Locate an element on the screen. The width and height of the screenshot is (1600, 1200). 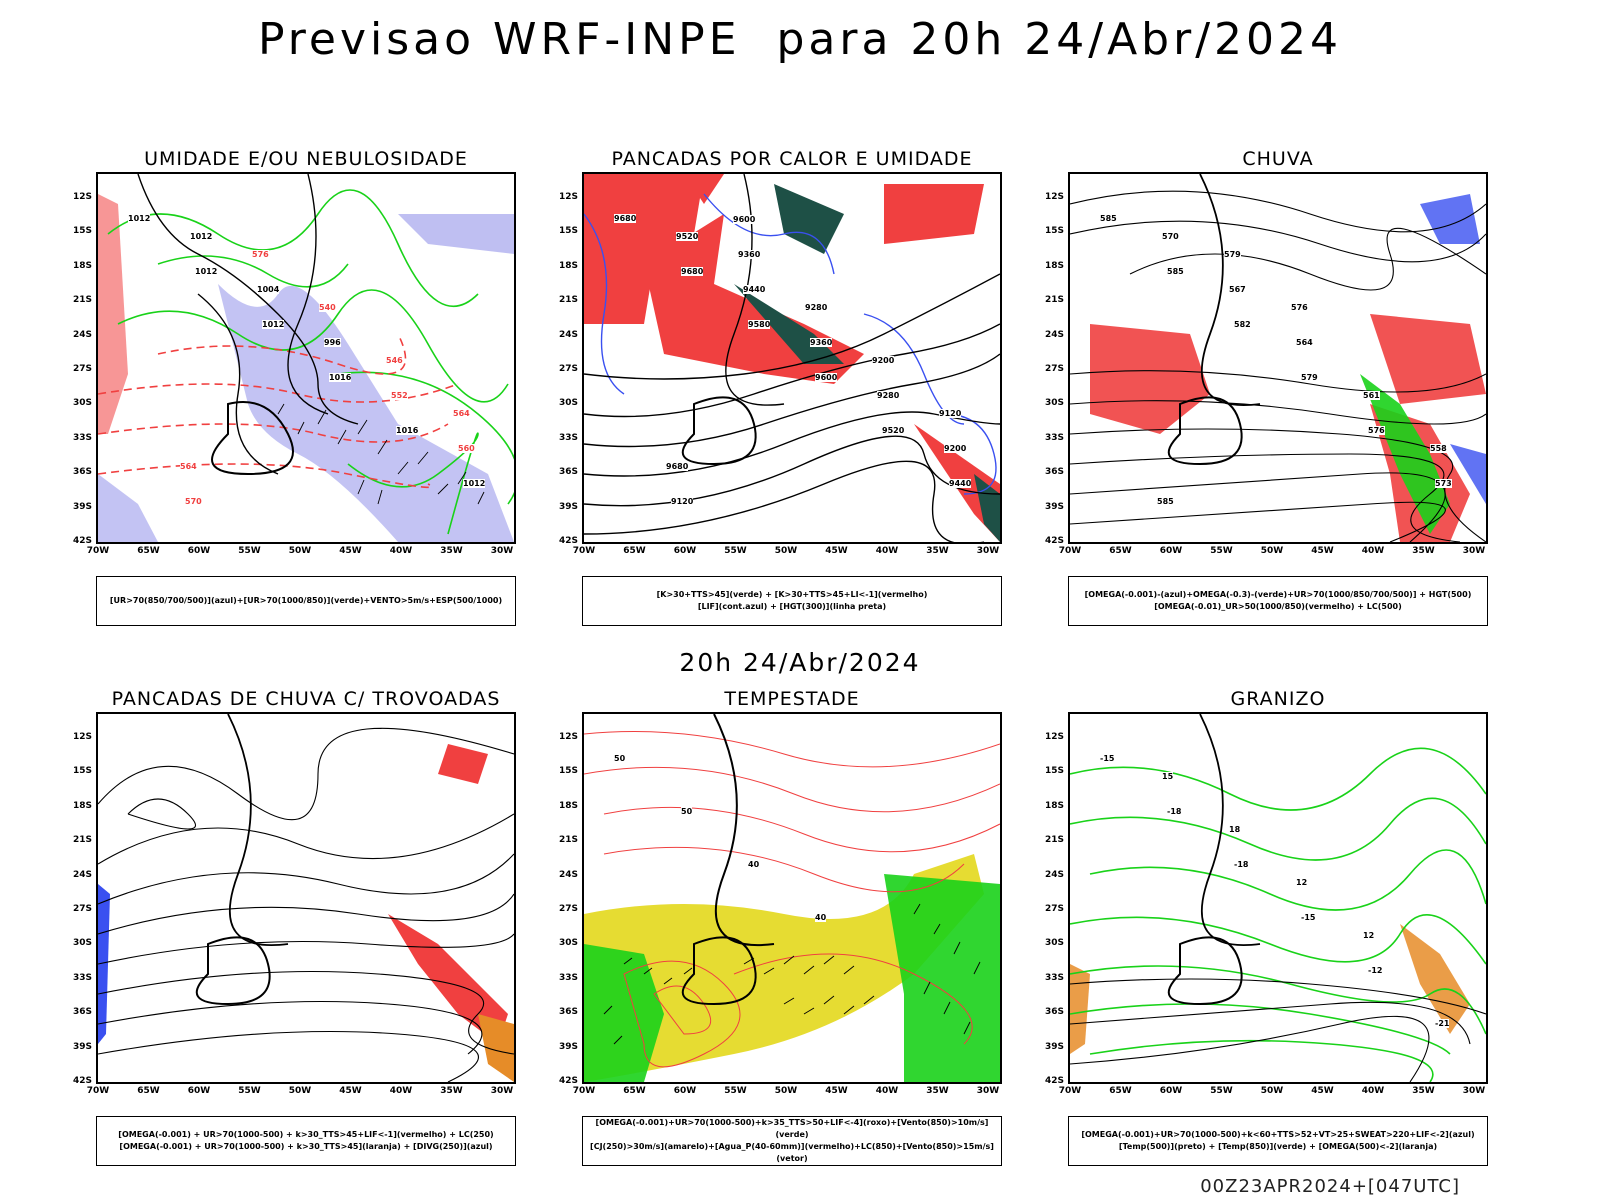
contour-label: -21 is located at coordinates (1442, 1023).